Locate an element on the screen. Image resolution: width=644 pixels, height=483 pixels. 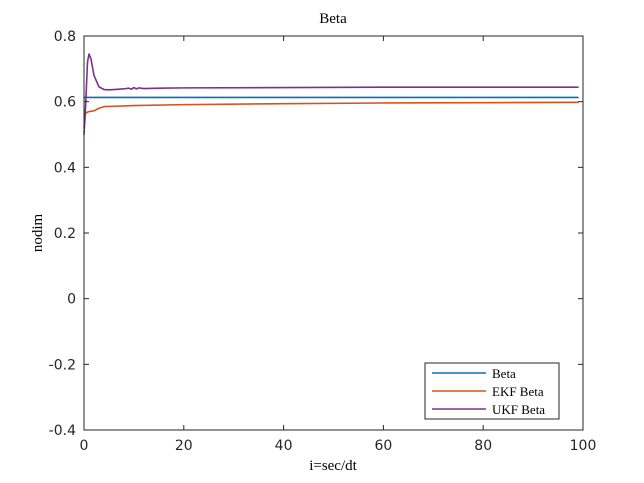
y-tick-label: 0.4 is located at coordinates (65, 168).